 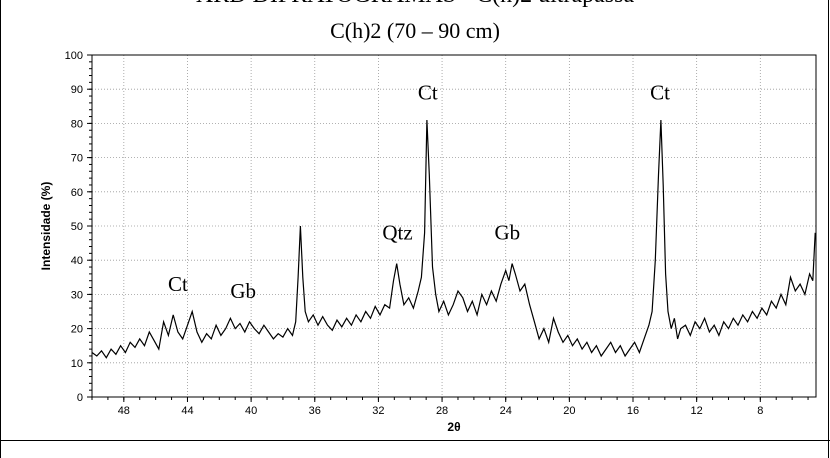 I want to click on x-tick-label: 28, so click(x=442, y=411).